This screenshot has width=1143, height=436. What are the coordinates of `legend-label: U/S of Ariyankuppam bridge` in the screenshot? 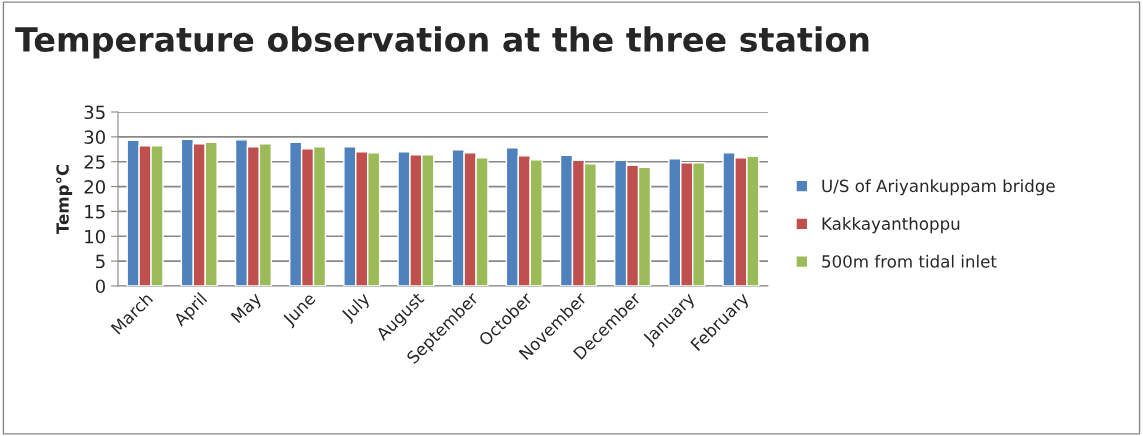 It's located at (938, 187).